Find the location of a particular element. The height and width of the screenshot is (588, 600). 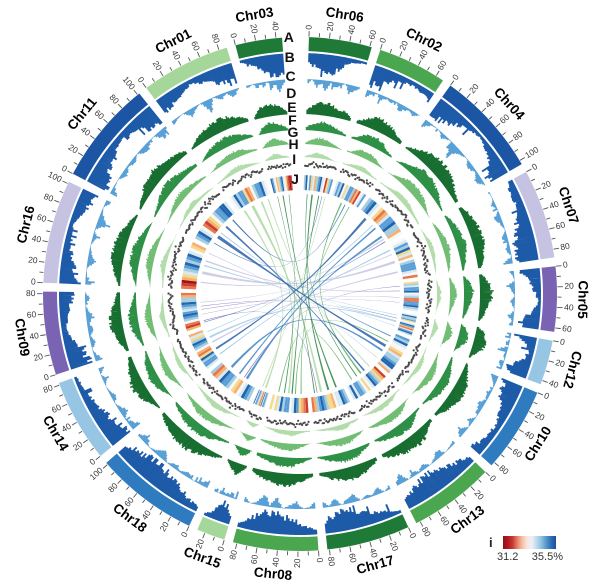

track-C-Chr03 is located at coordinates (266, 86).